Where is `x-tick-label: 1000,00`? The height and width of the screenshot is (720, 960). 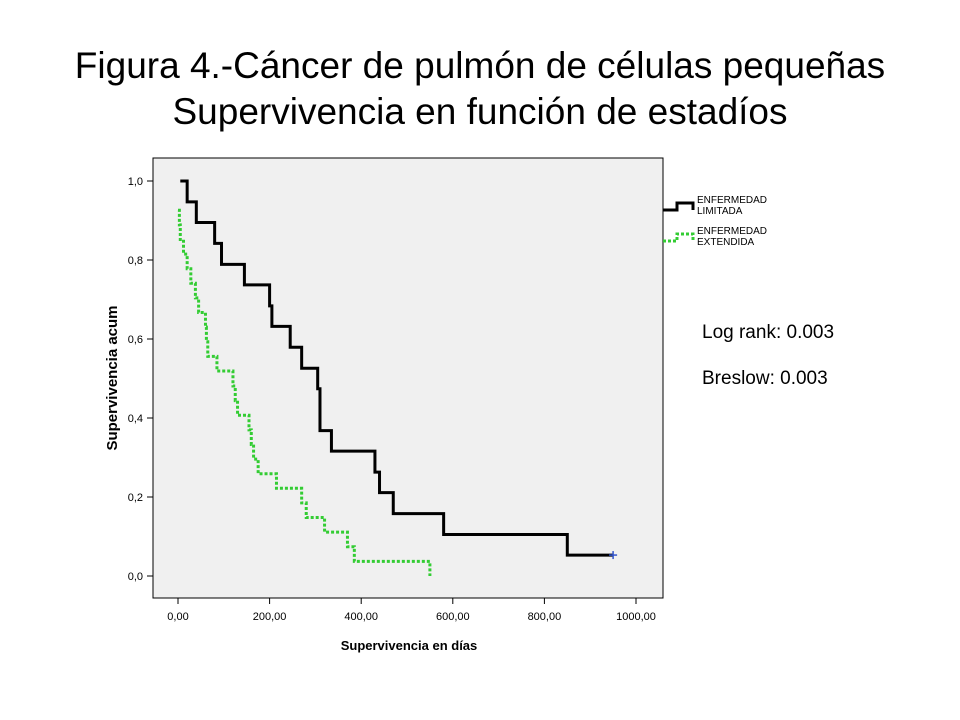 x-tick-label: 1000,00 is located at coordinates (636, 617).